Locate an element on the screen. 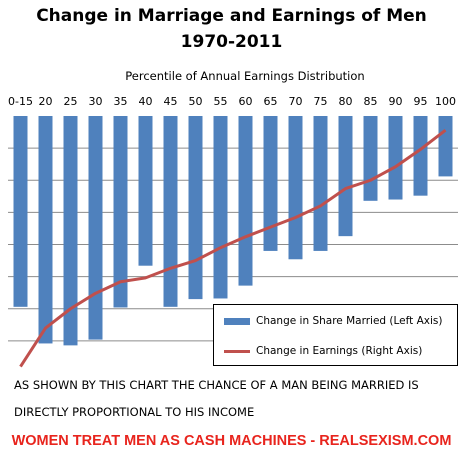 This screenshot has width=463, height=460. x-tick-label: 95 is located at coordinates (421, 101).